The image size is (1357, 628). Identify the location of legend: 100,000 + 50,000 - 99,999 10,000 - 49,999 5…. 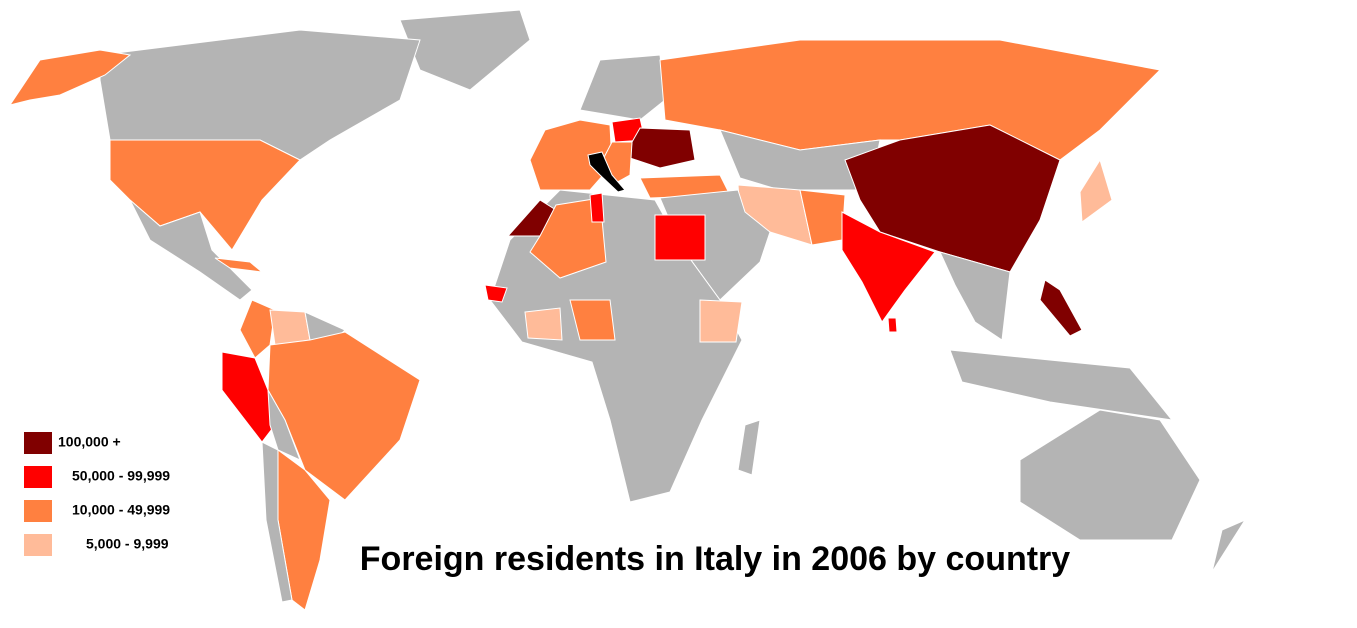
(97, 494).